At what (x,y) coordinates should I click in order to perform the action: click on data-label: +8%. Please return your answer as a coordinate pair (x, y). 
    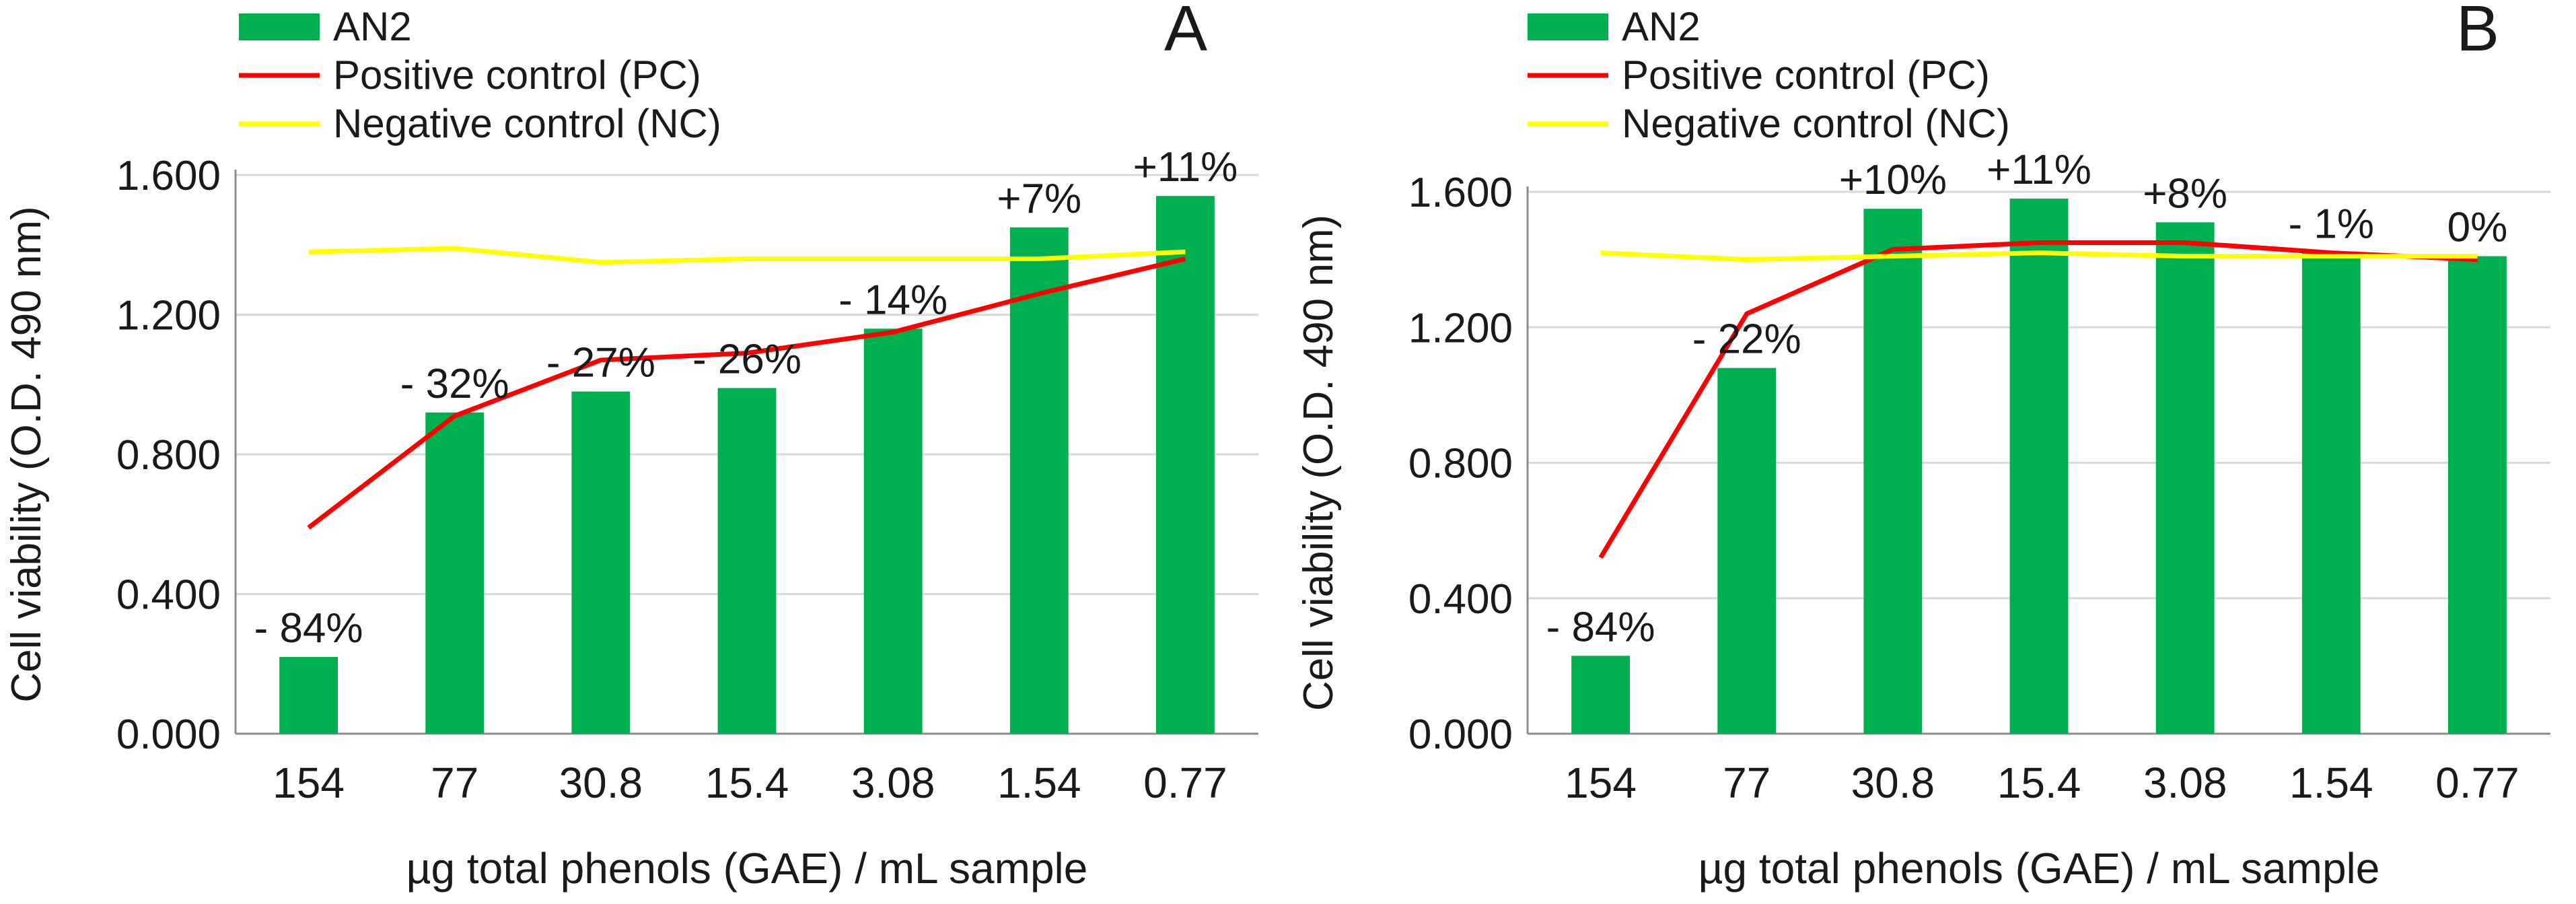
    Looking at the image, I should click on (2185, 193).